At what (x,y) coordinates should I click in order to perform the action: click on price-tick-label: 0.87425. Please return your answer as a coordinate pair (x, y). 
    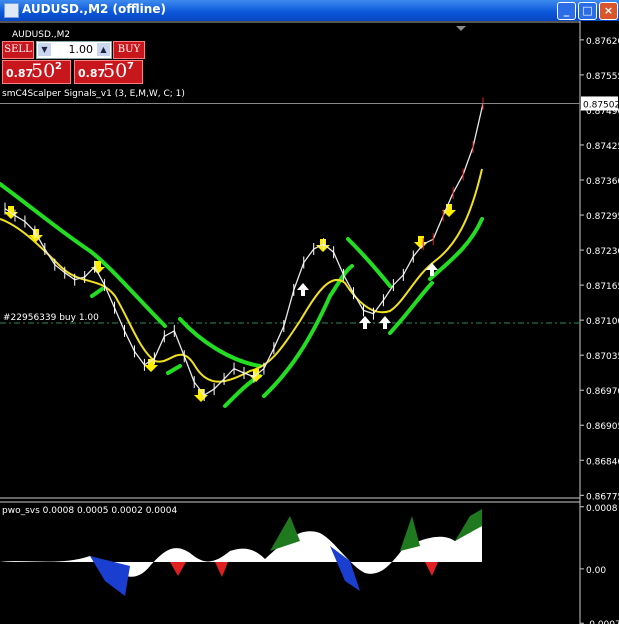
    Looking at the image, I should click on (602, 147).